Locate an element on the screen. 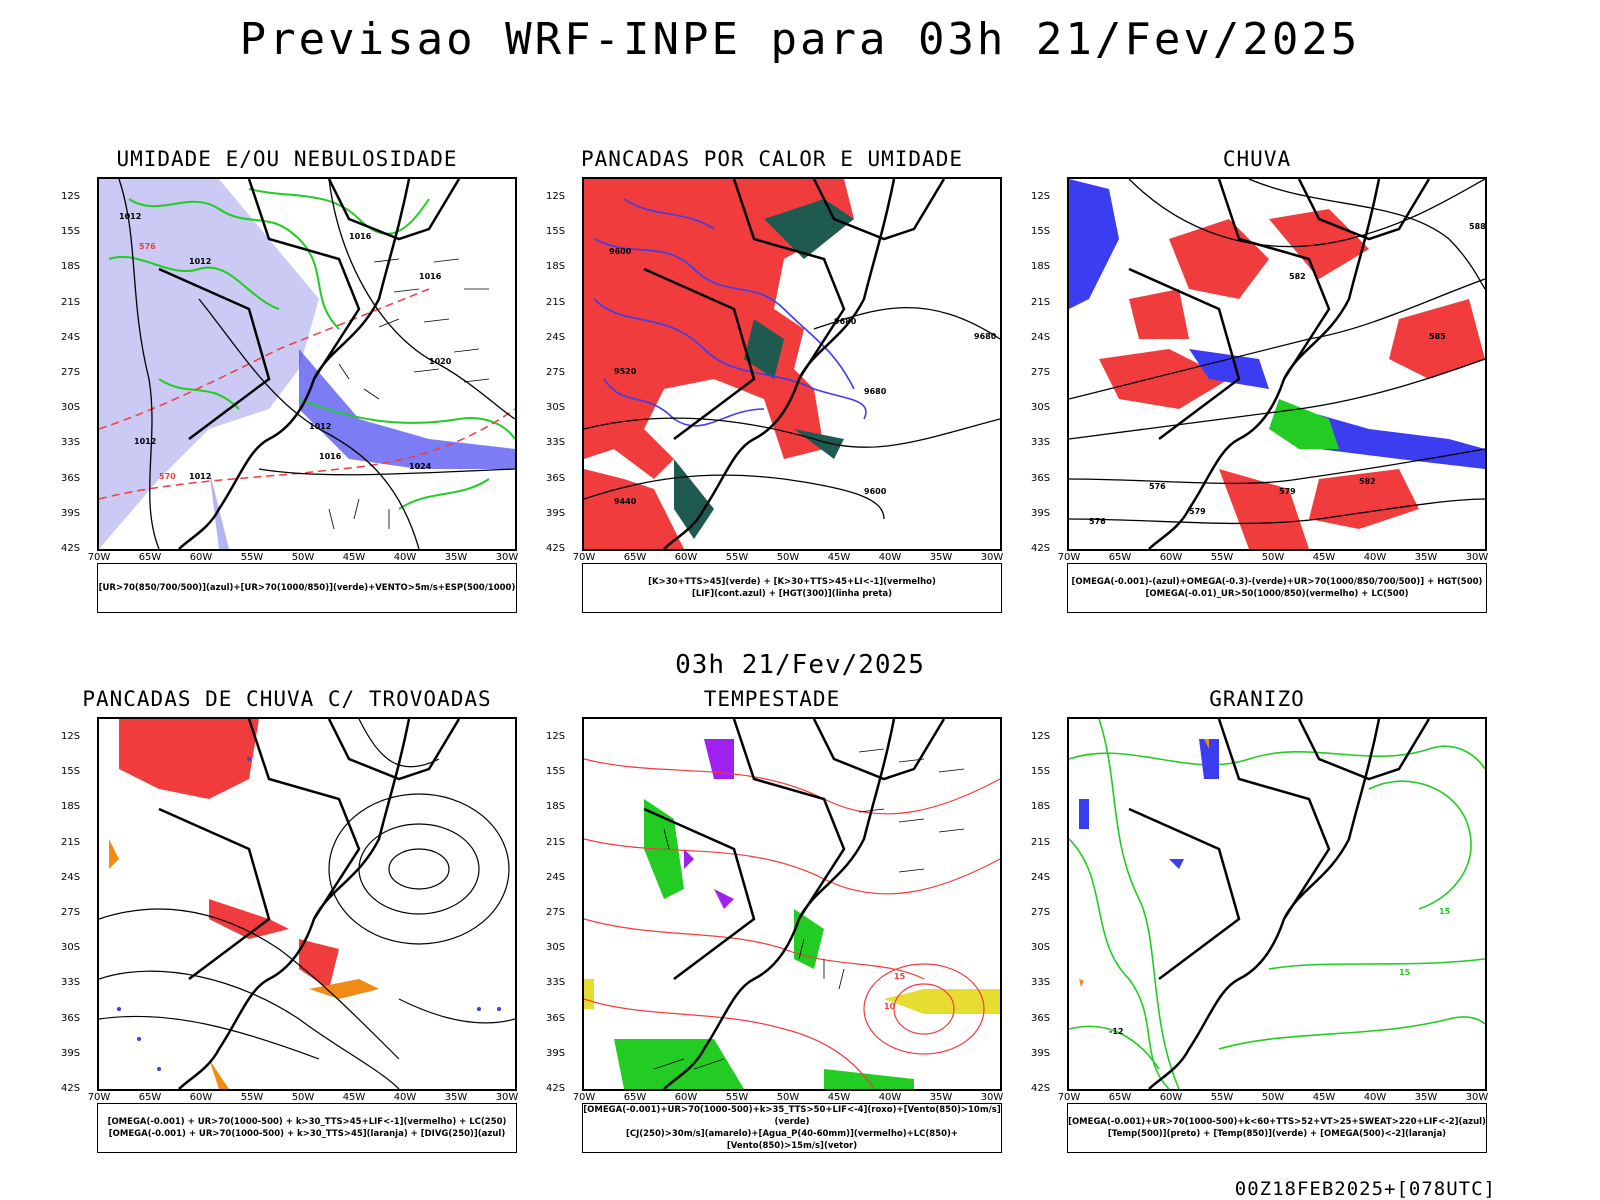 This screenshot has width=1600, height=1200. lat-tick-label: 15S is located at coordinates (556, 772).